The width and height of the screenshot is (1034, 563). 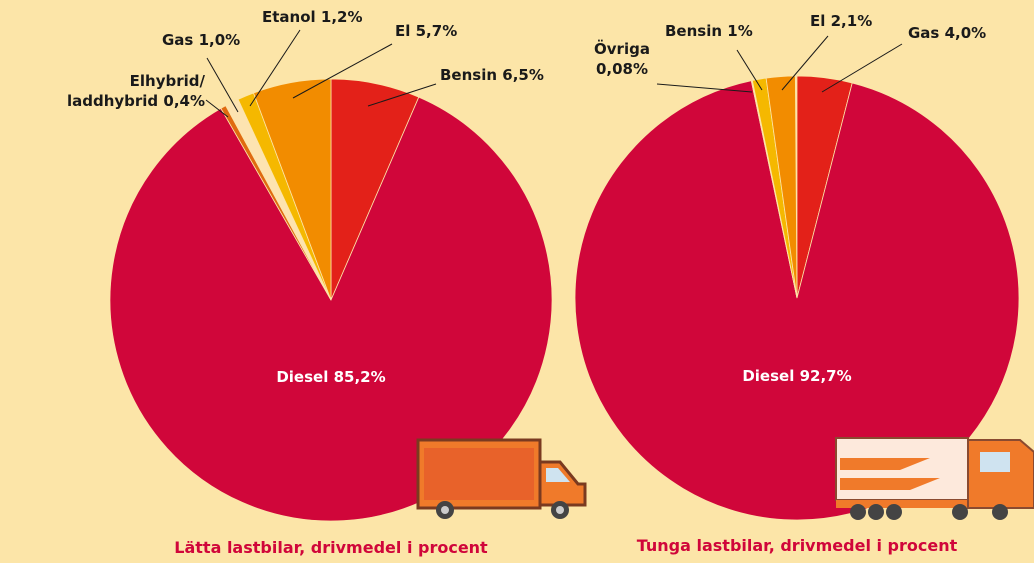 I want to click on slice-label: Övriga 0,08%, so click(x=622, y=58).